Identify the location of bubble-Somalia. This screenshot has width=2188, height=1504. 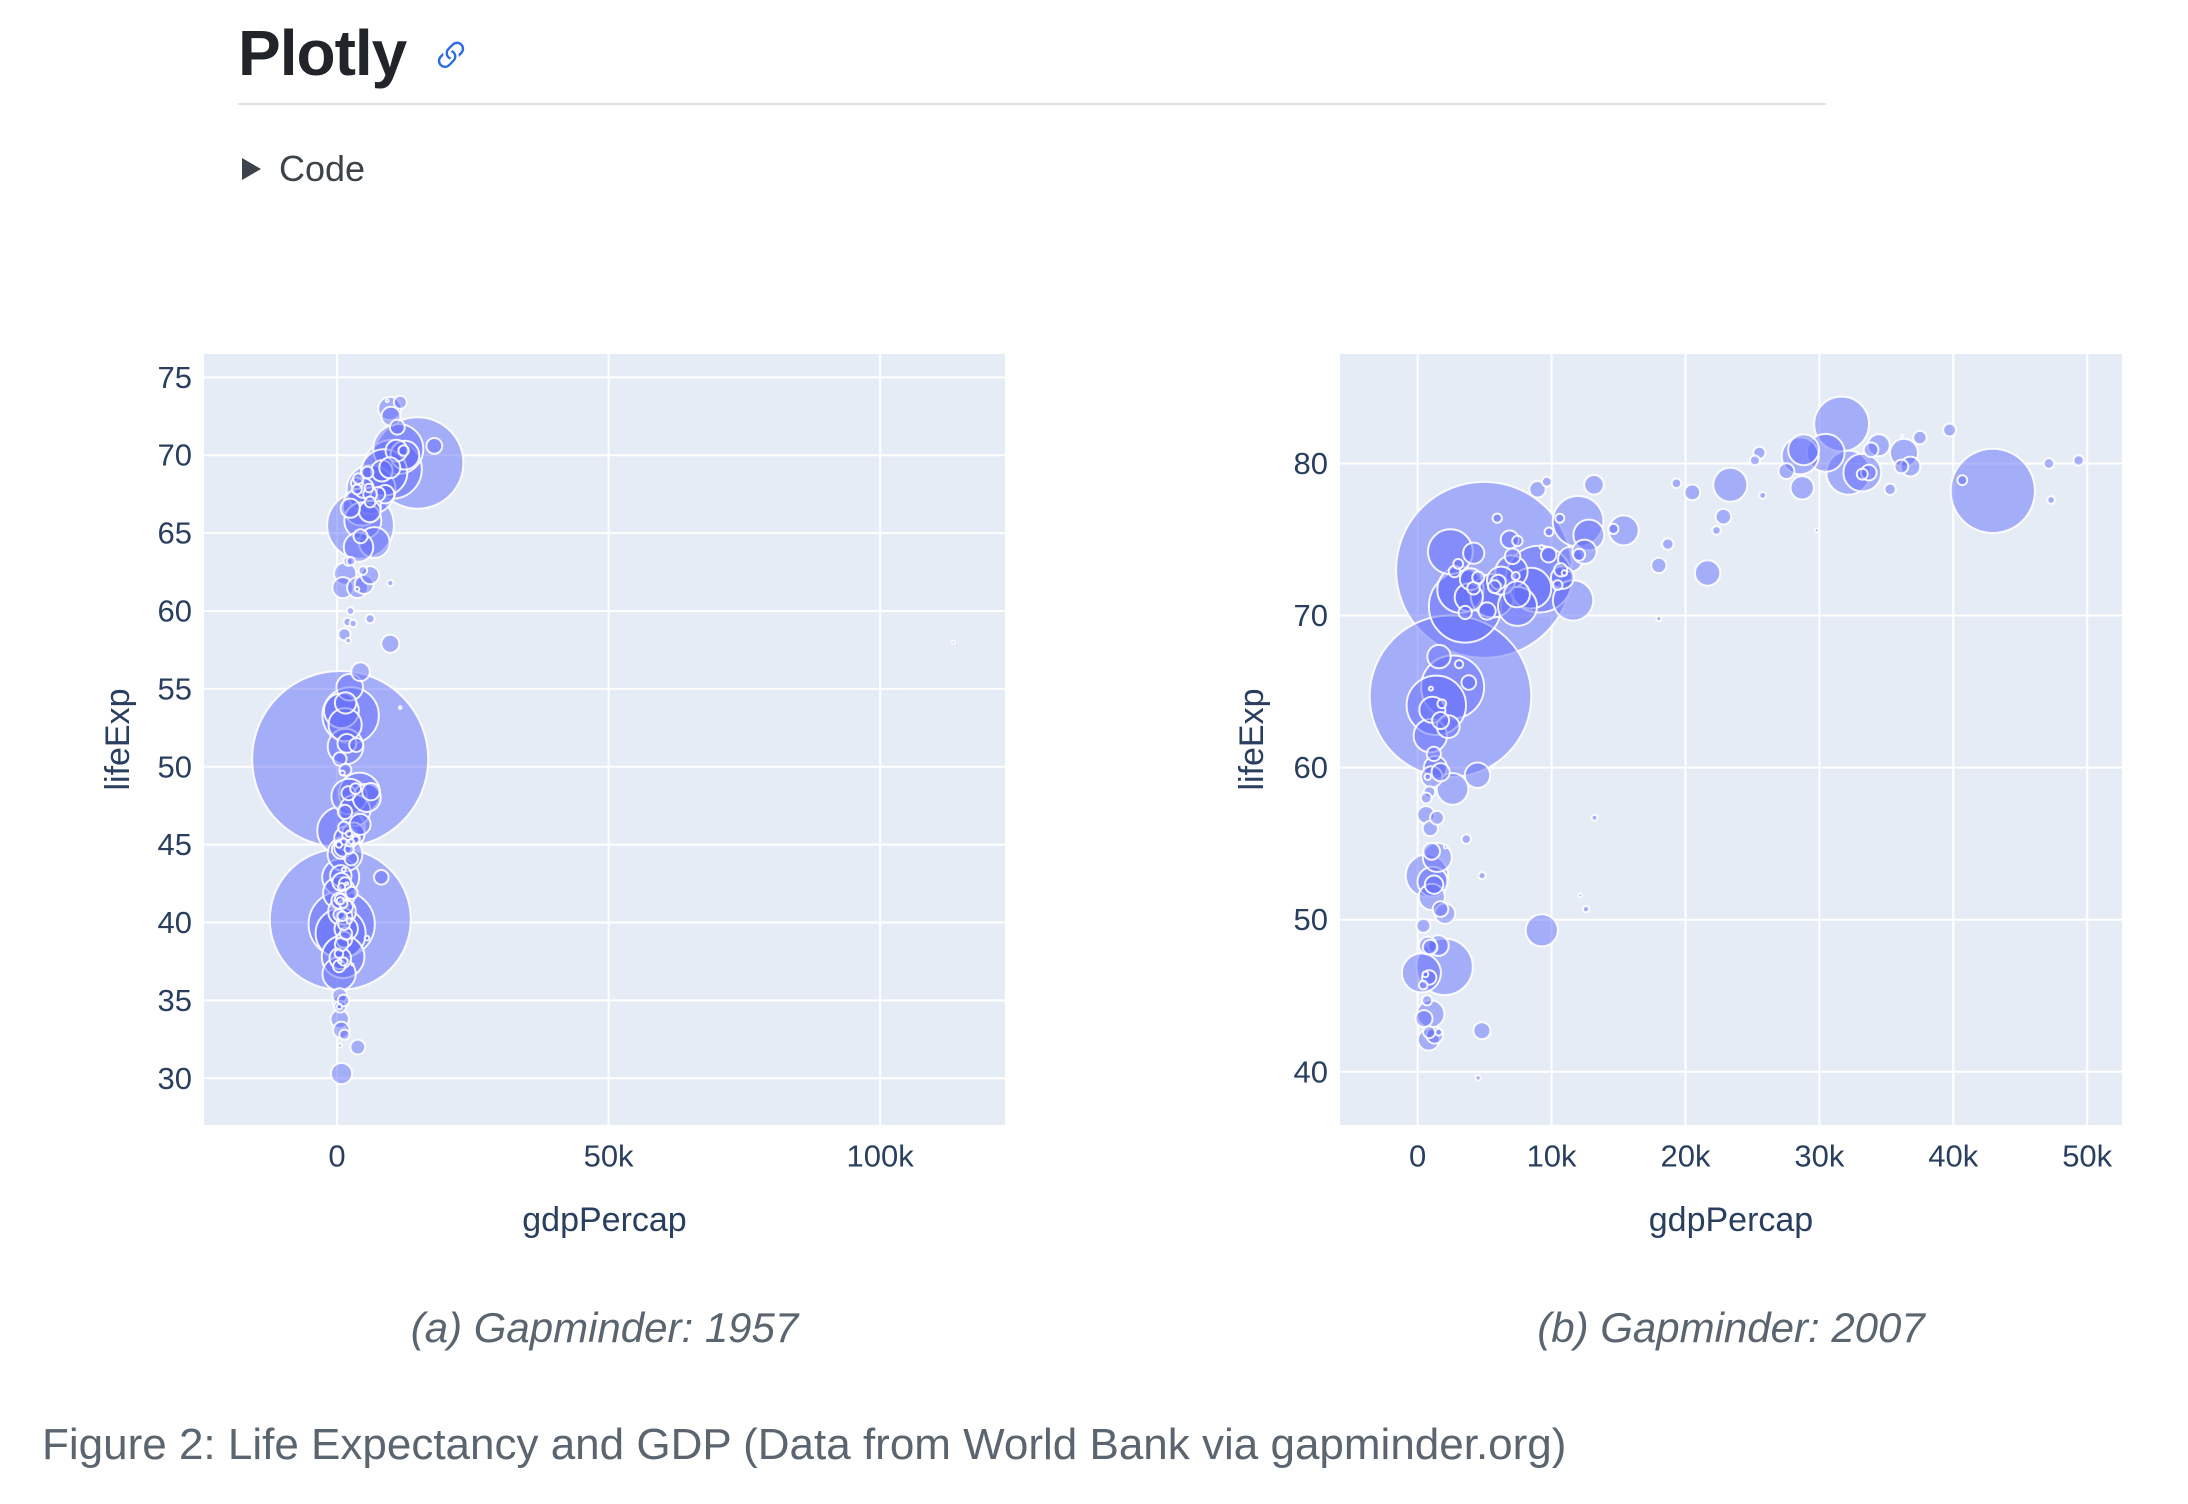
(1430, 947).